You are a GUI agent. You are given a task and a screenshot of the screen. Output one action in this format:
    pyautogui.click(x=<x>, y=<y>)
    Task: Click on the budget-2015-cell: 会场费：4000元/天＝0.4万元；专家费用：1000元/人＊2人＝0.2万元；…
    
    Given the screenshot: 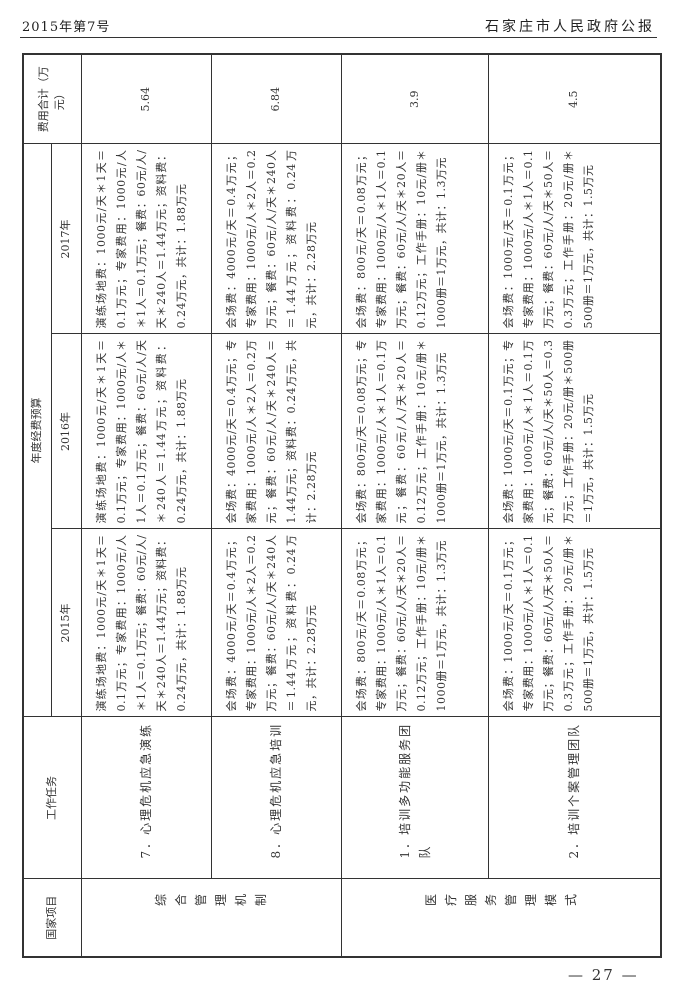 What is the action you would take?
    pyautogui.click(x=276, y=623)
    